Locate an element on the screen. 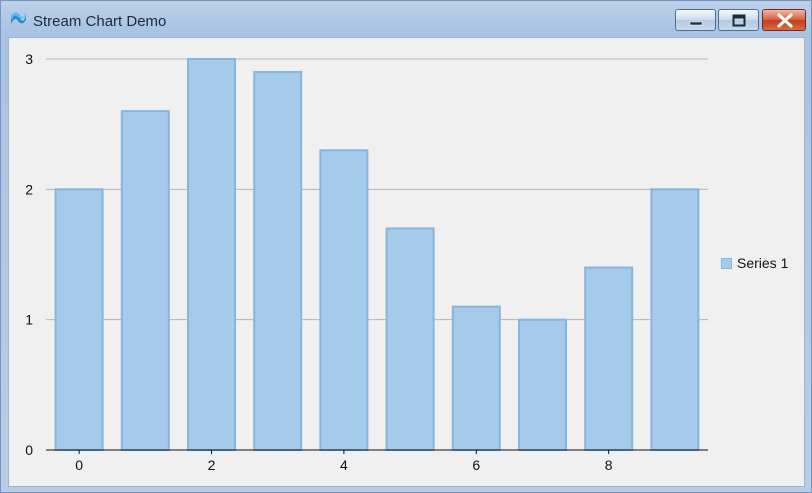 This screenshot has width=812, height=493. y-tick-label: 2 is located at coordinates (29, 189).